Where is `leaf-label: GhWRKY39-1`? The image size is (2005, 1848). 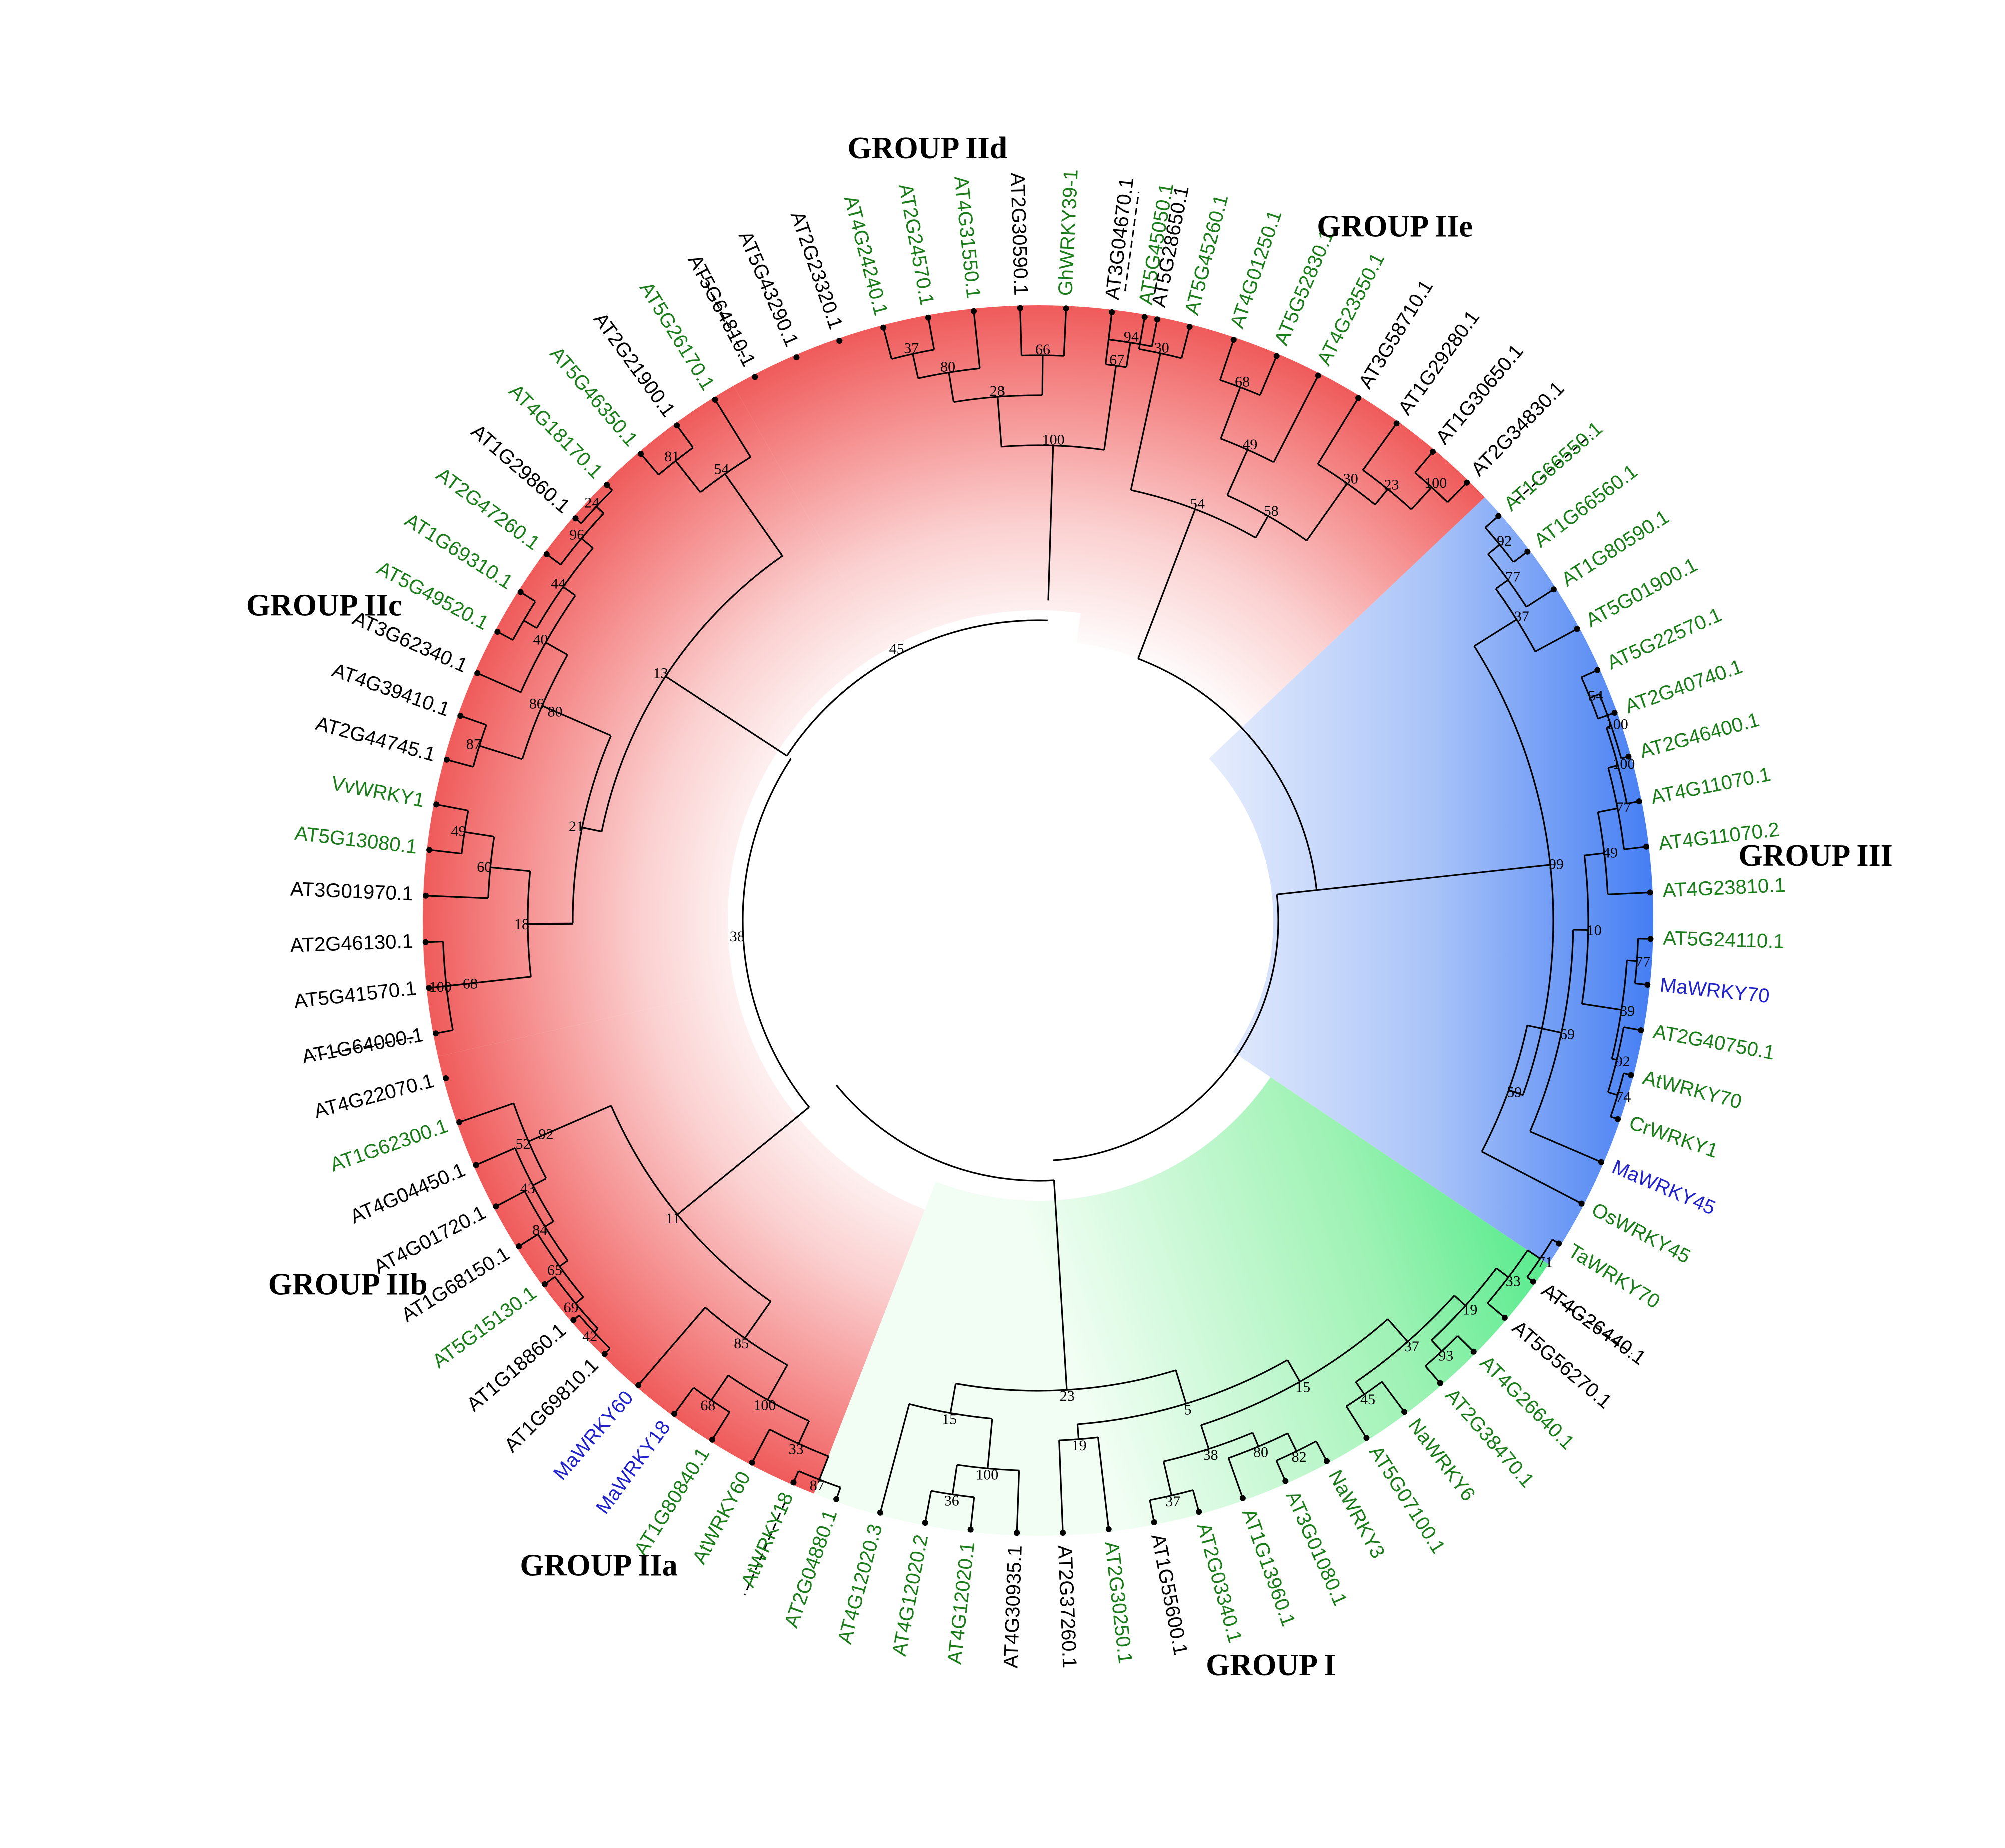
leaf-label: GhWRKY39-1 is located at coordinates (1068, 233).